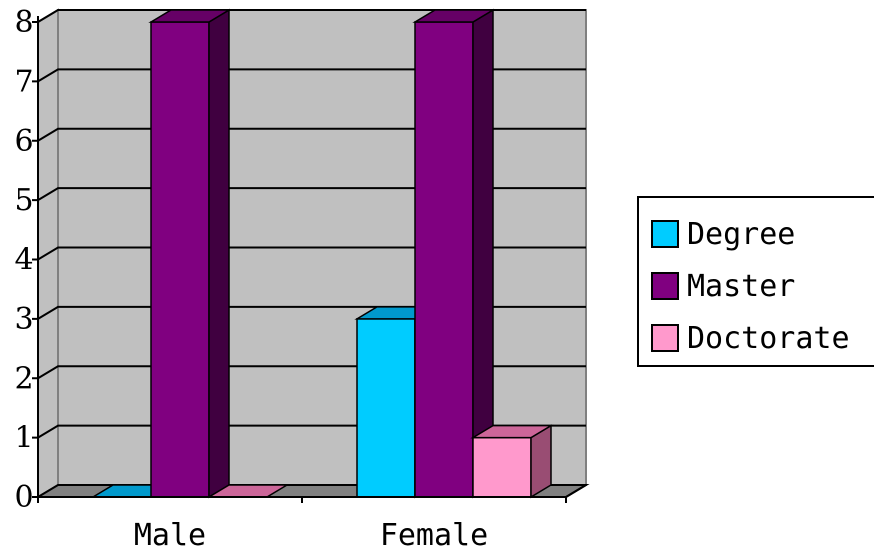 This screenshot has width=874, height=552. Describe the element at coordinates (741, 234) in the screenshot. I see `legend-label: Degree` at that location.